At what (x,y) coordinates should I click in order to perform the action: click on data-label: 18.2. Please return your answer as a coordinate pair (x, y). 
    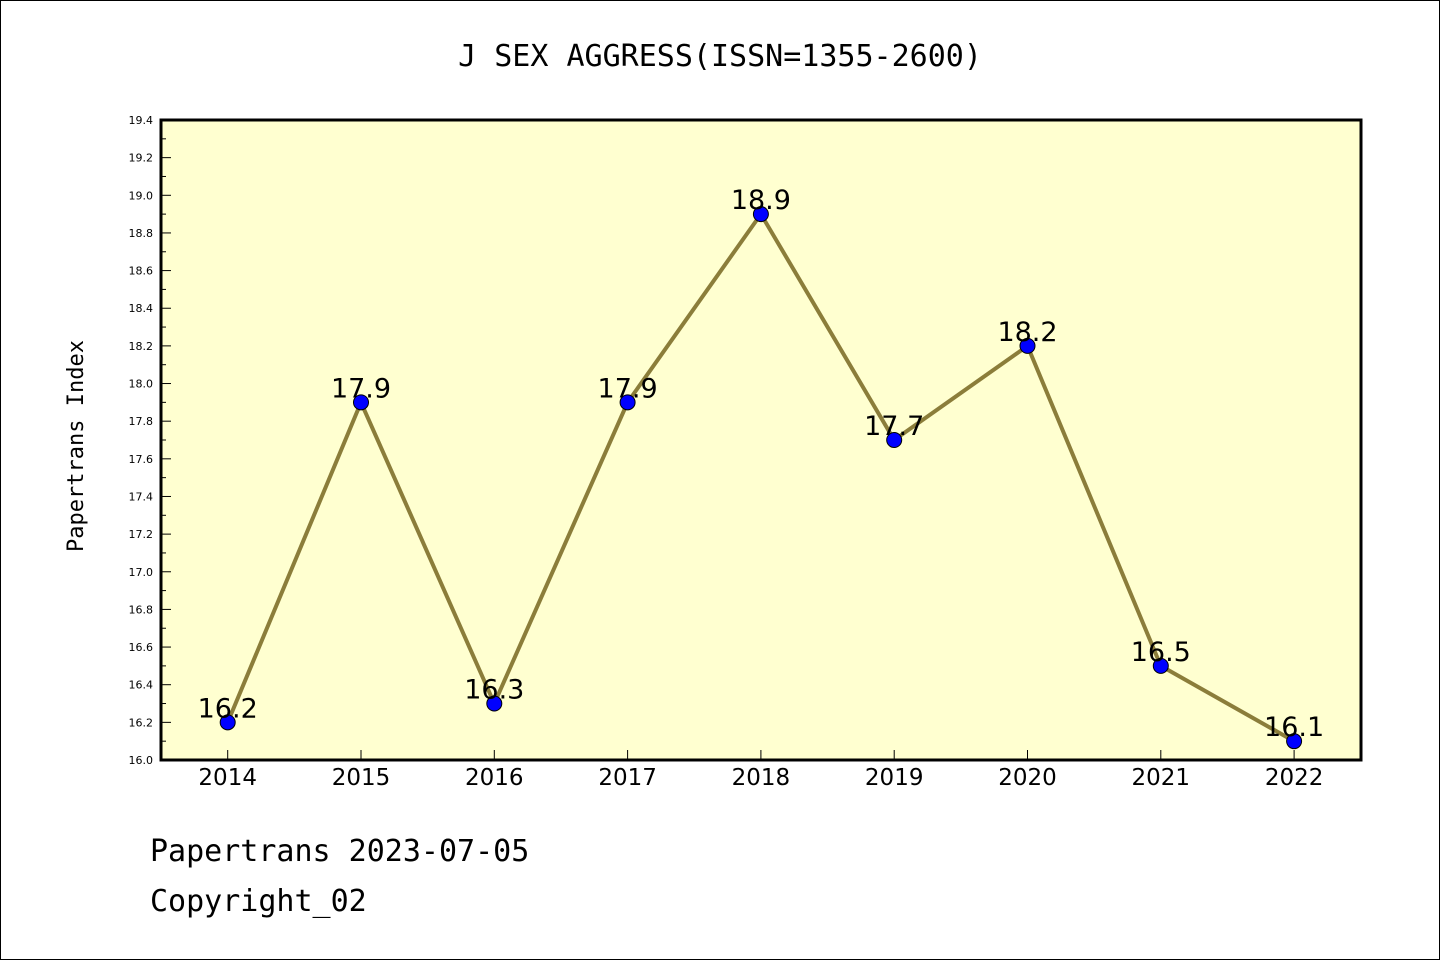
    Looking at the image, I should click on (1027, 332).